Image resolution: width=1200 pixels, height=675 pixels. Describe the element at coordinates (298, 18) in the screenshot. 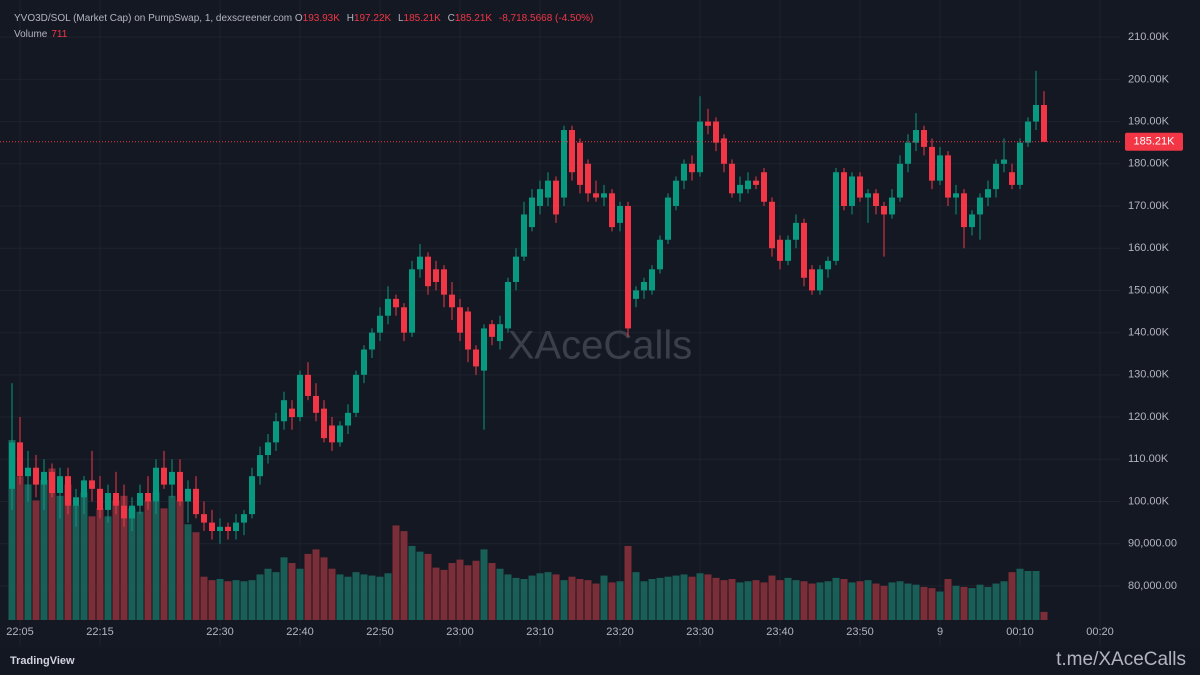

I see `legend-letter: O` at that location.